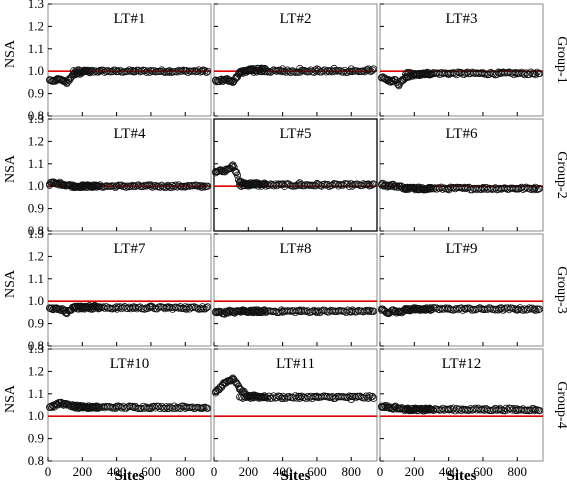 This screenshot has width=567, height=485. What do you see at coordinates (296, 19) in the screenshot?
I see `panel-title: LT#2` at bounding box center [296, 19].